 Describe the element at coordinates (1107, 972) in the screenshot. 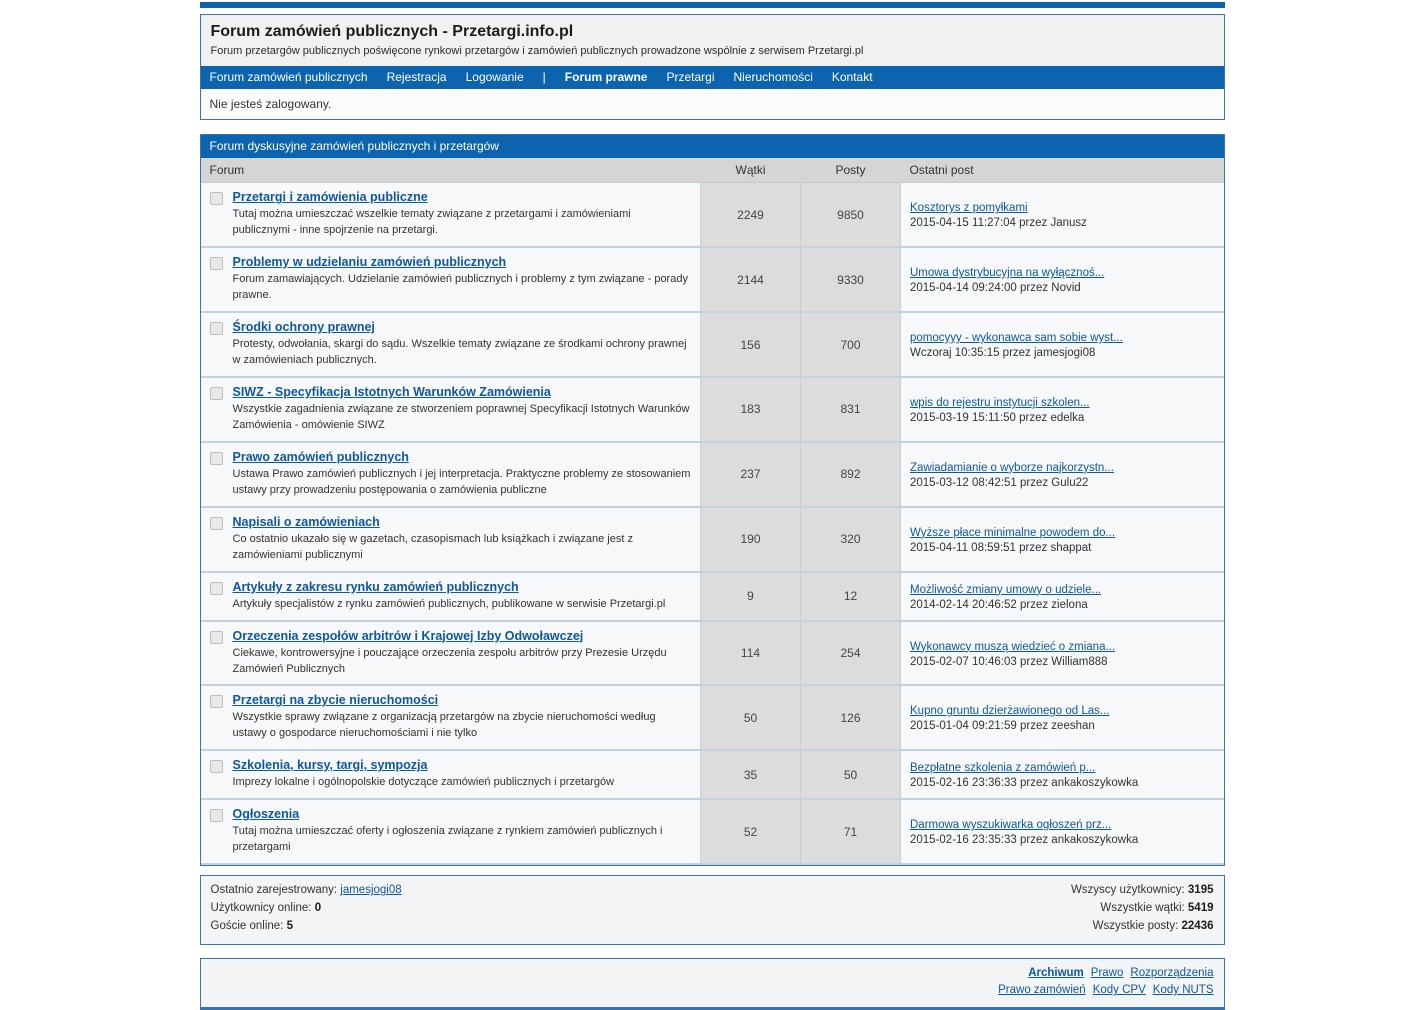

I see `footer-link: Prawo` at that location.